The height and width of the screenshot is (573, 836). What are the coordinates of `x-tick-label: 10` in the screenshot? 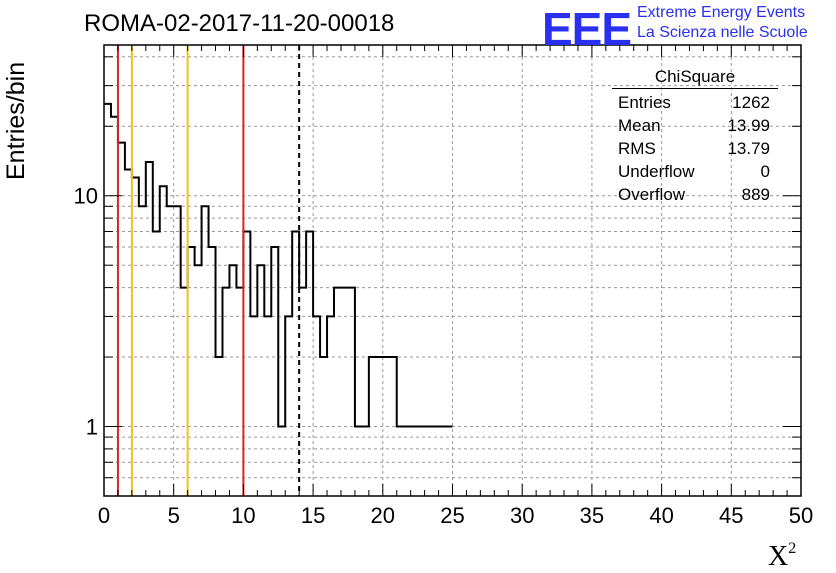 It's located at (243, 515).